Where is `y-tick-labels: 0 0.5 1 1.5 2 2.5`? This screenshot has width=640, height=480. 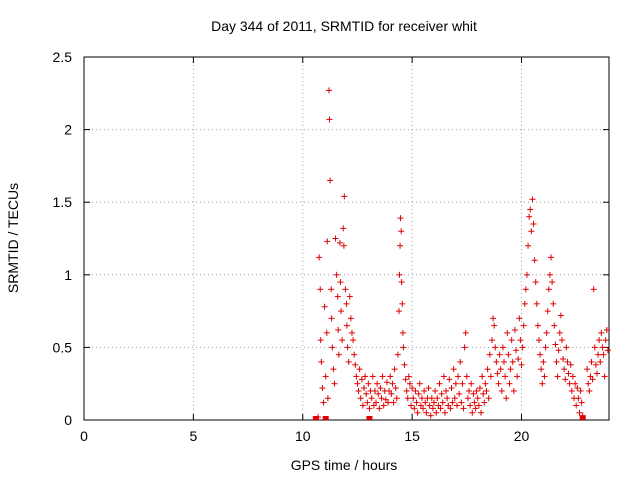
y-tick-labels: 0 0.5 1 1.5 2 2.5 is located at coordinates (63, 238).